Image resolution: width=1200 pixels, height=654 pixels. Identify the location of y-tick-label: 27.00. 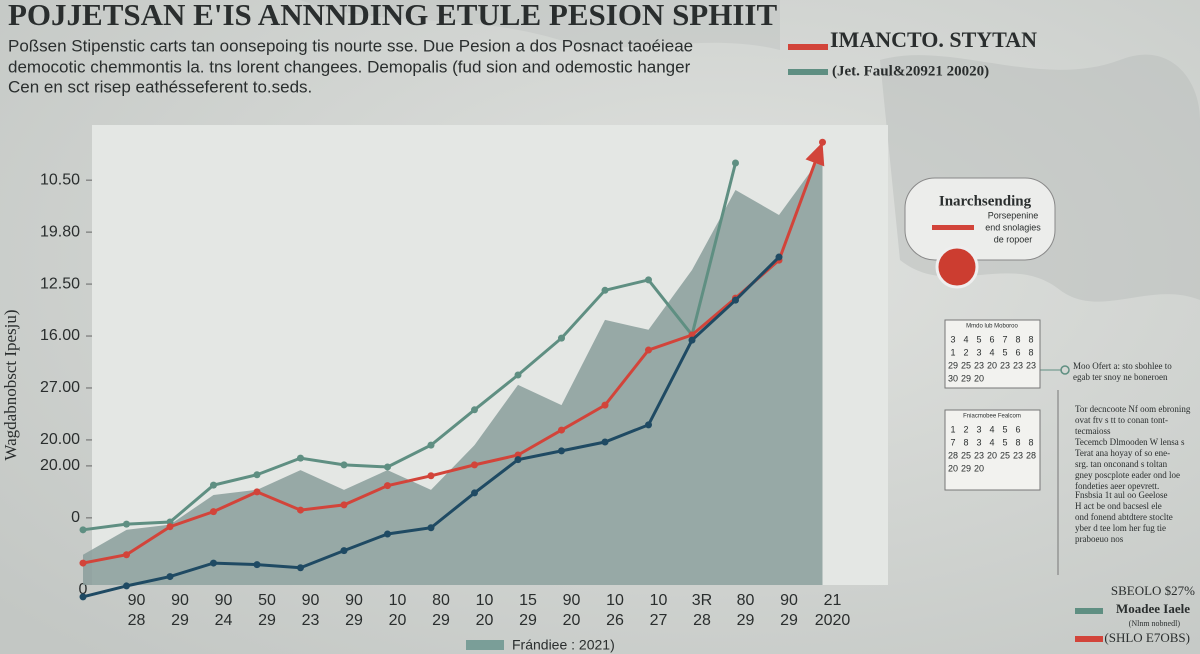
(60, 387).